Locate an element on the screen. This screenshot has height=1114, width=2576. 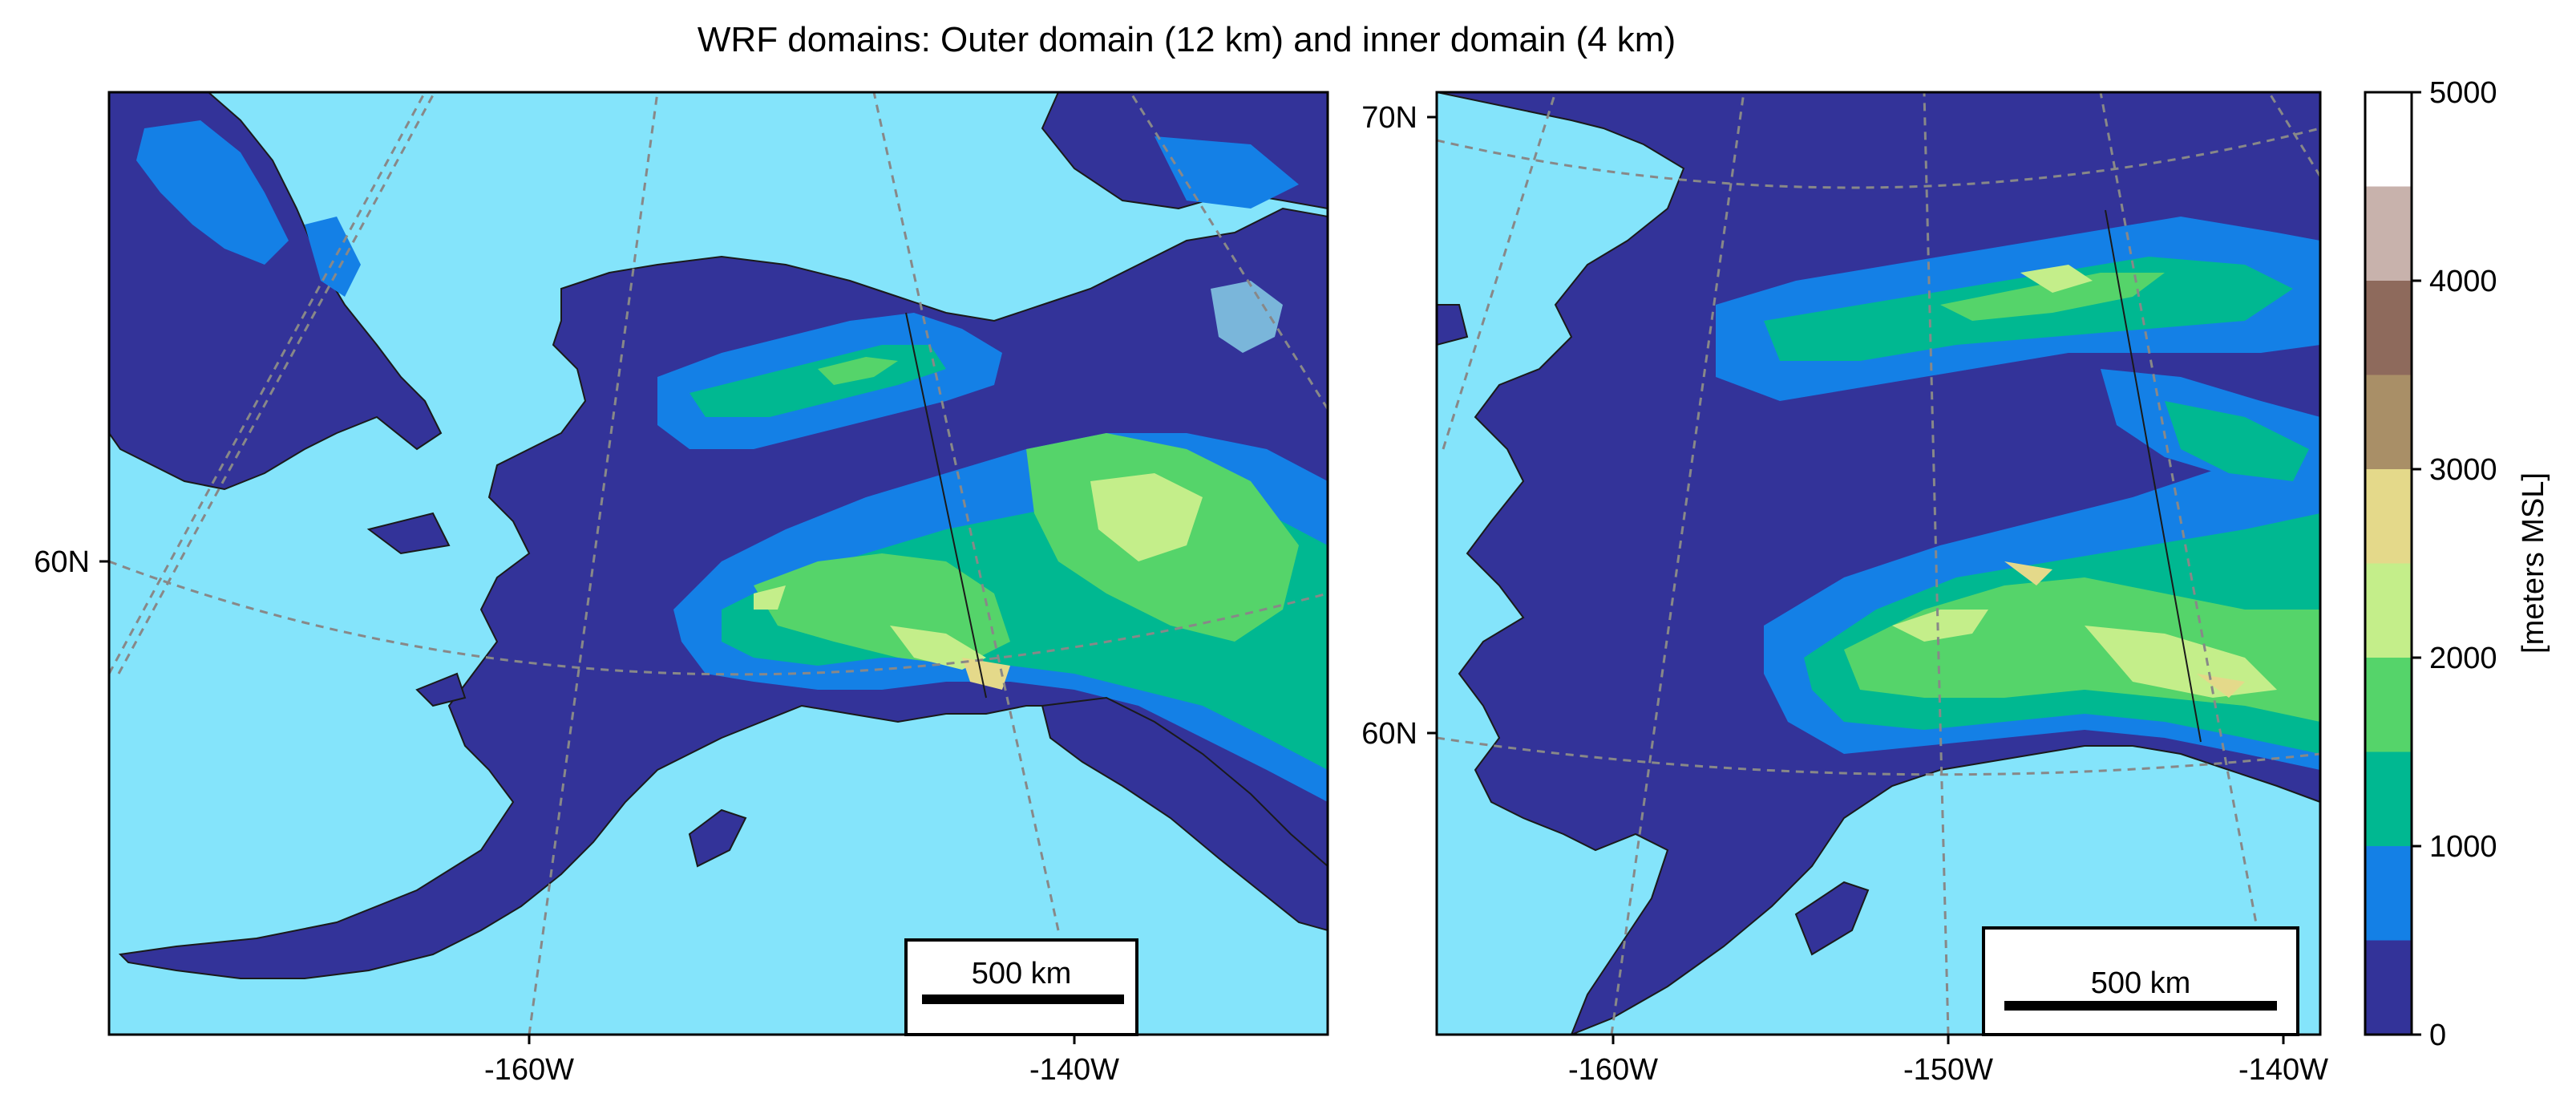
outer-lon-label-160w: -160W is located at coordinates (529, 1070).